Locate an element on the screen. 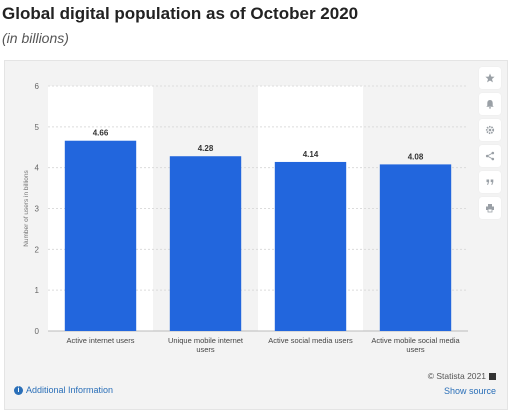  x-tick-label-line: Active social media users is located at coordinates (310, 340).